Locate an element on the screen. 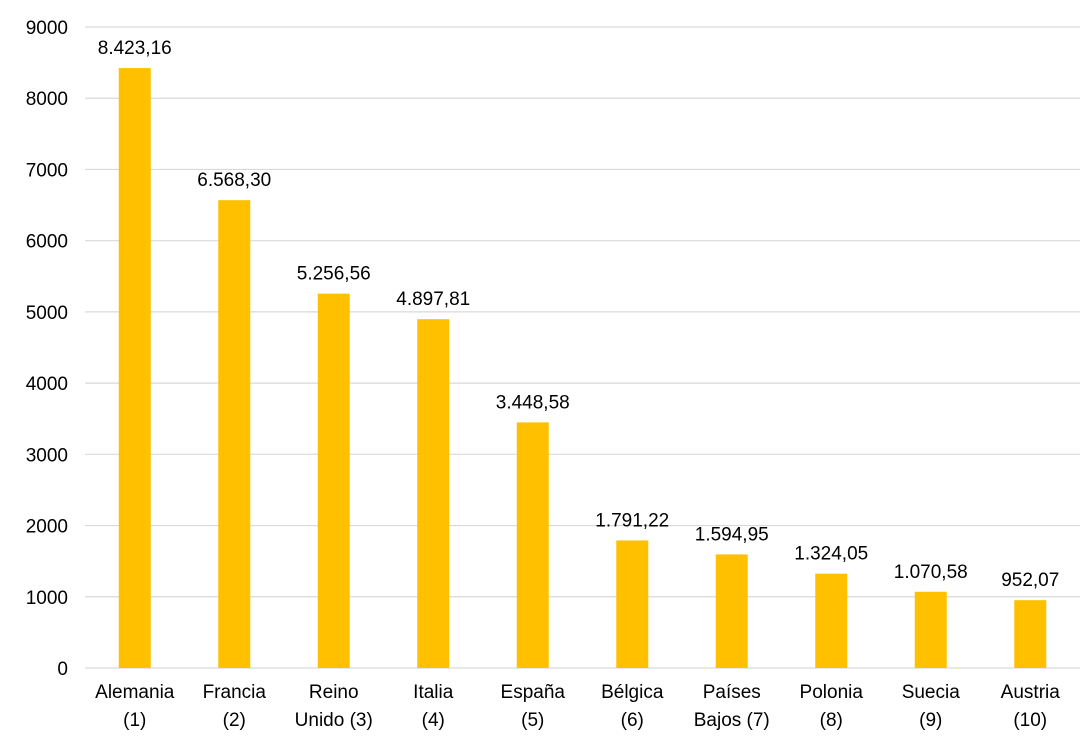 This screenshot has width=1090, height=742. x-tick-label: Austria is located at coordinates (1031, 692).